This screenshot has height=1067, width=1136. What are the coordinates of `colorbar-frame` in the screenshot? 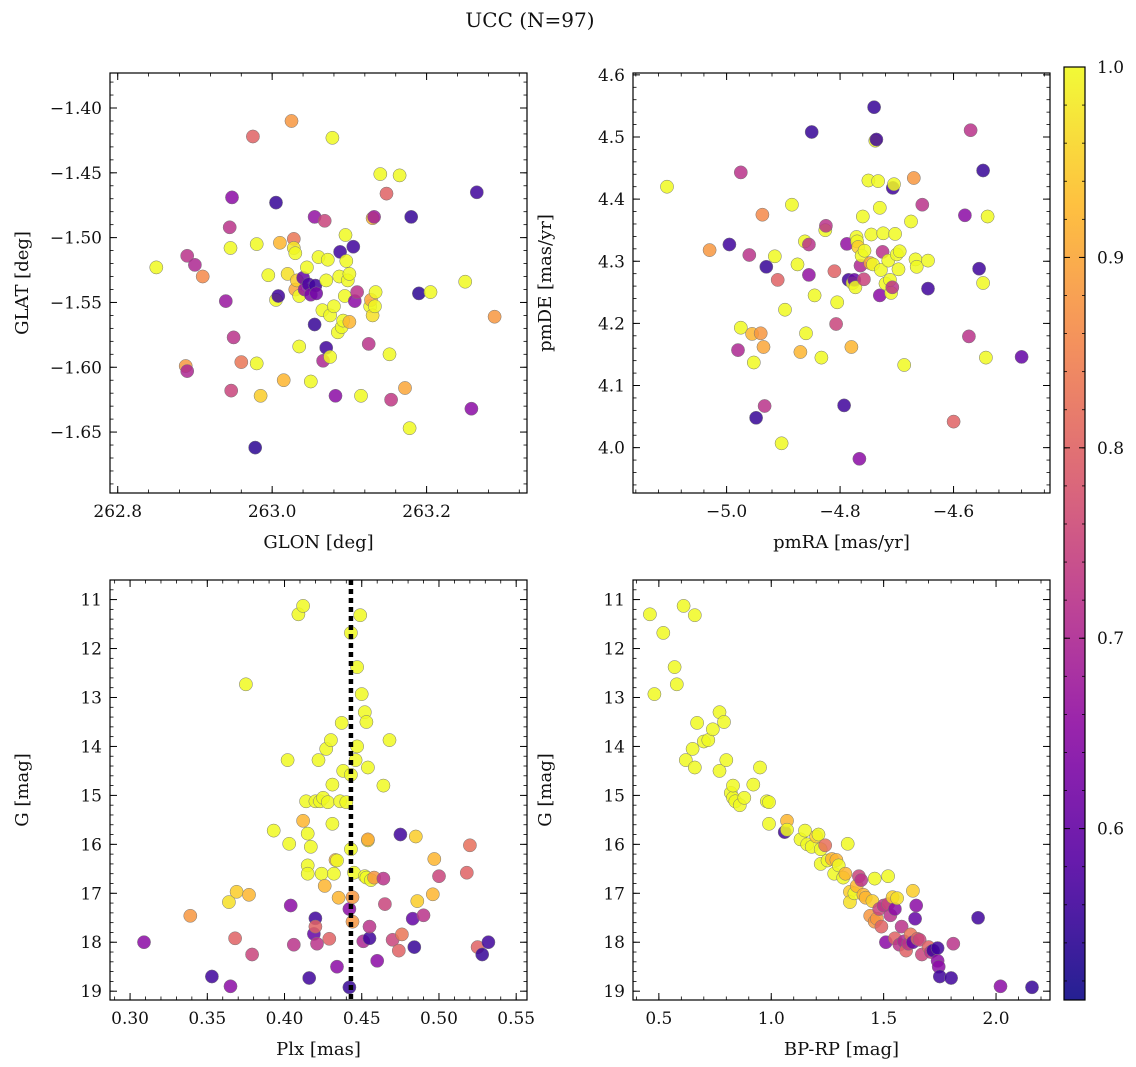 It's located at (1074, 533).